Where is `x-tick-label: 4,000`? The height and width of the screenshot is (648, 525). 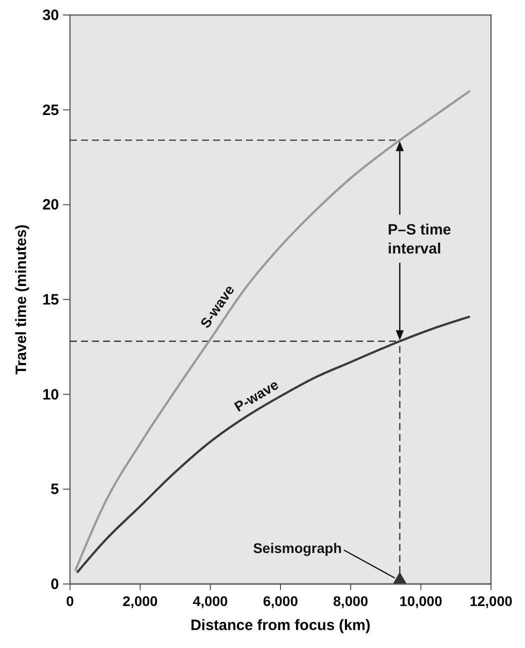 x-tick-label: 4,000 is located at coordinates (210, 601).